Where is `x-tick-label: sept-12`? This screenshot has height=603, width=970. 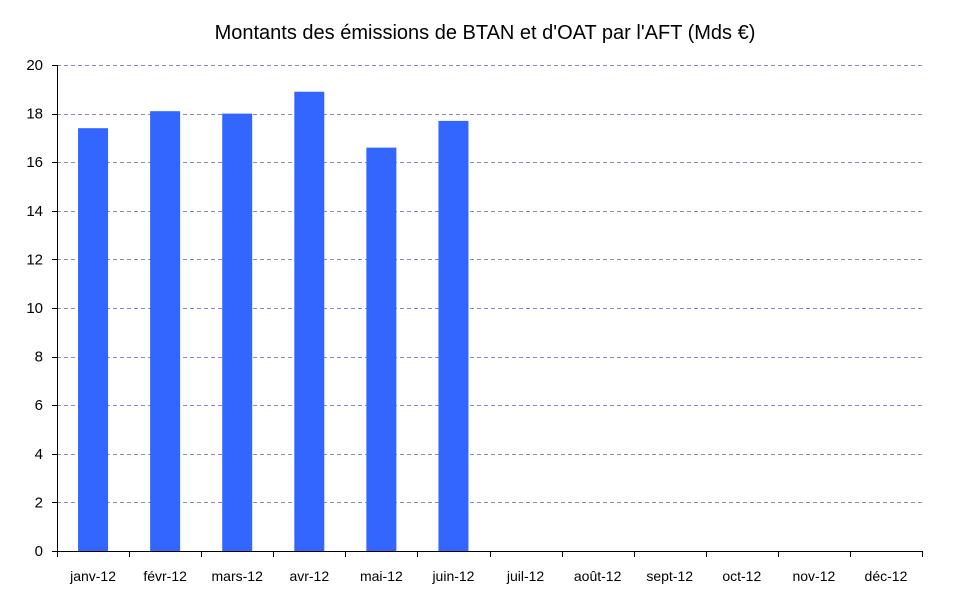 x-tick-label: sept-12 is located at coordinates (669, 576).